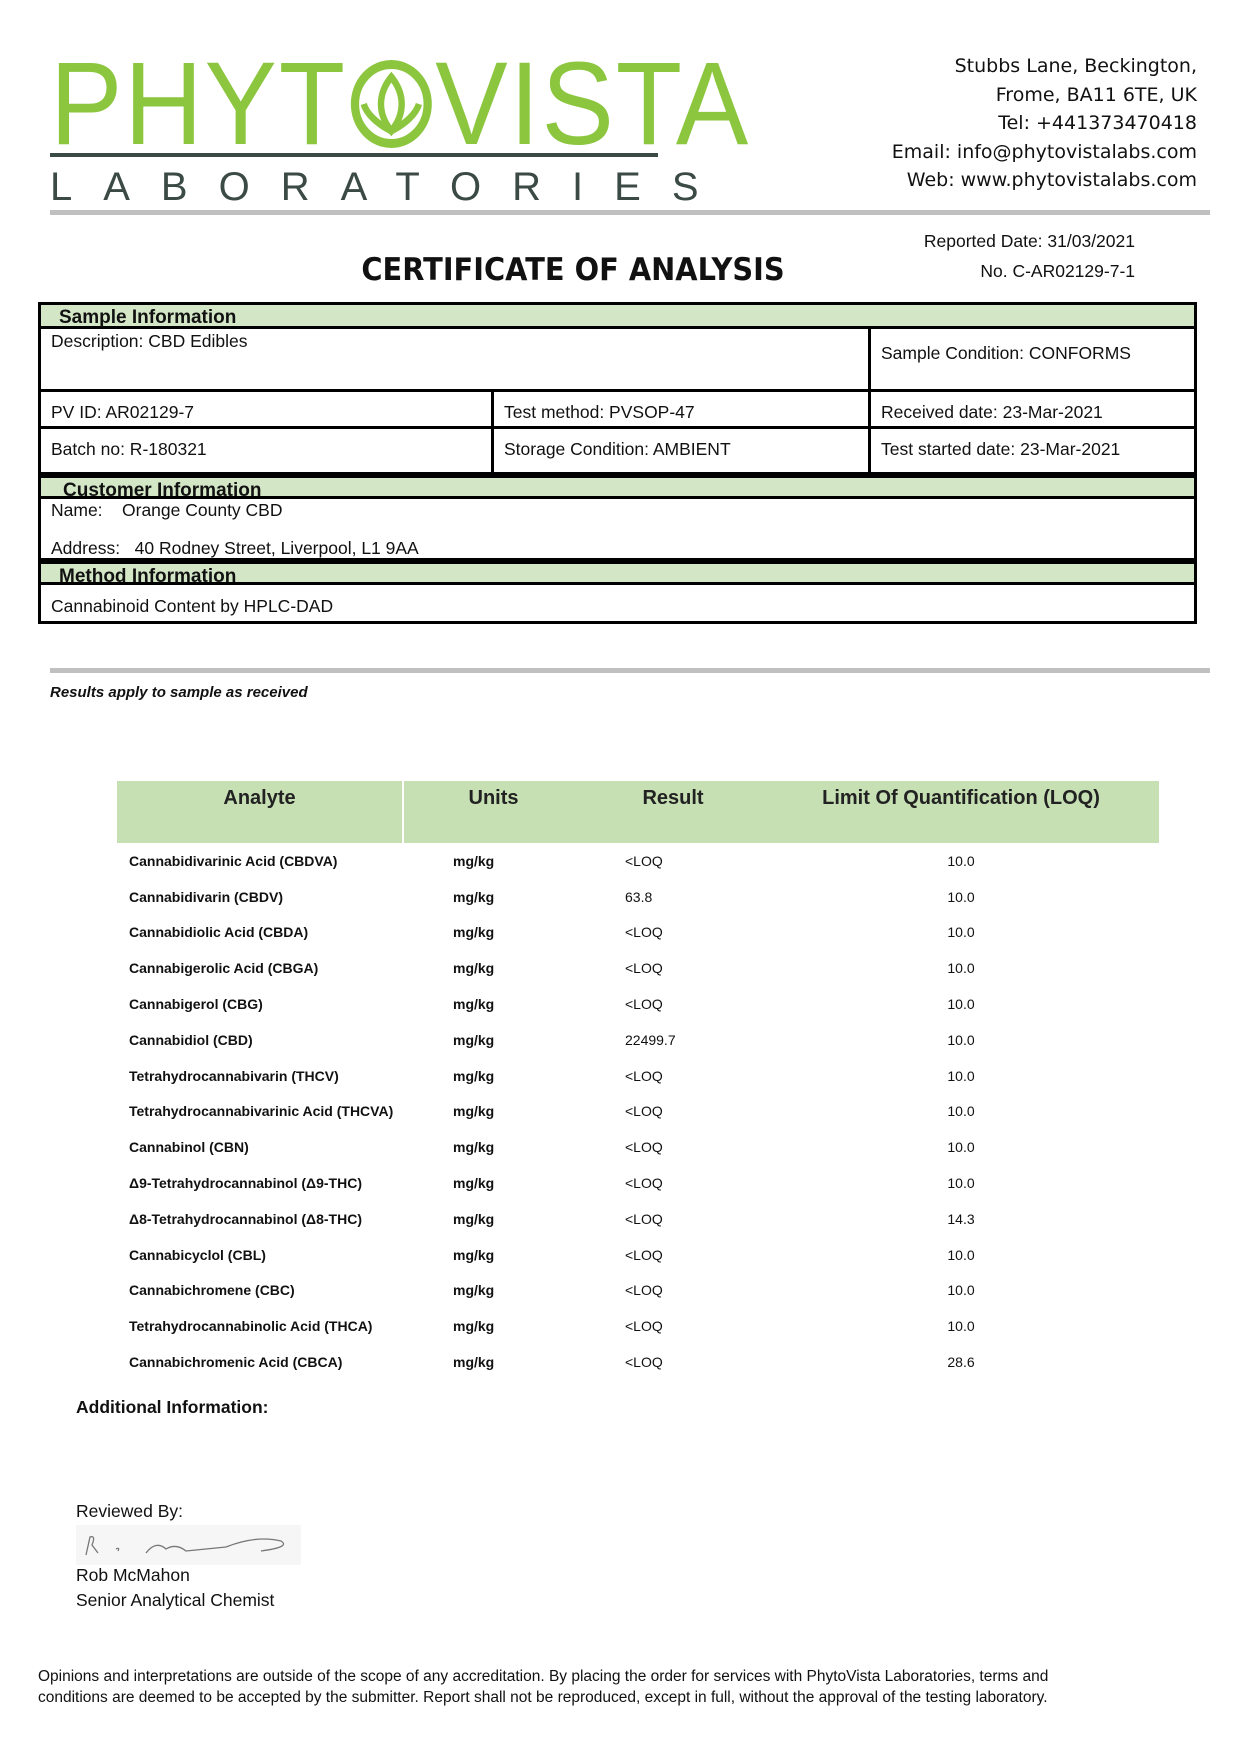 This screenshot has width=1240, height=1752. What do you see at coordinates (189, 1147) in the screenshot?
I see `cell-analyte: Cannabinol (CBN)` at bounding box center [189, 1147].